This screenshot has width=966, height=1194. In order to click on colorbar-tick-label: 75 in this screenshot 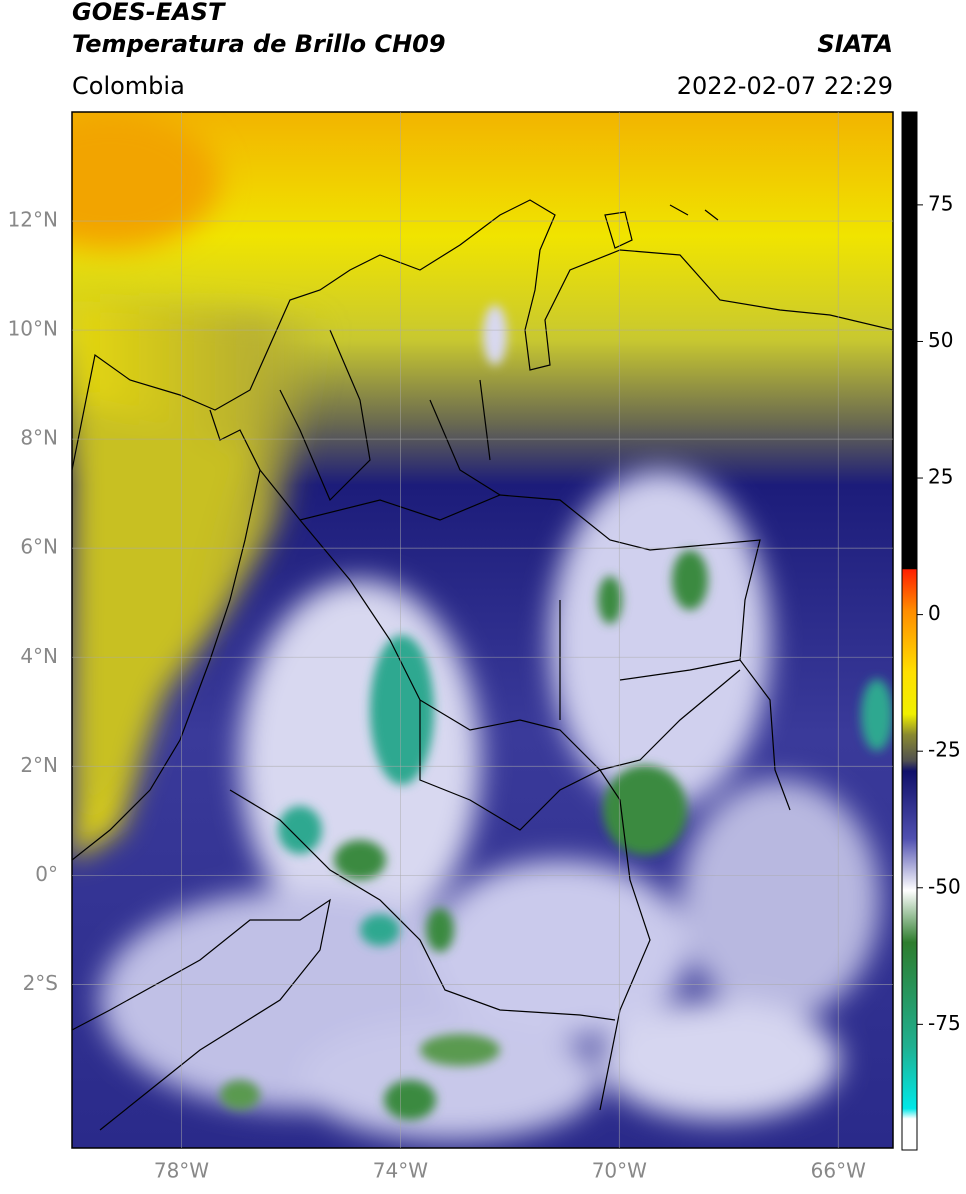, I will do `click(940, 203)`.